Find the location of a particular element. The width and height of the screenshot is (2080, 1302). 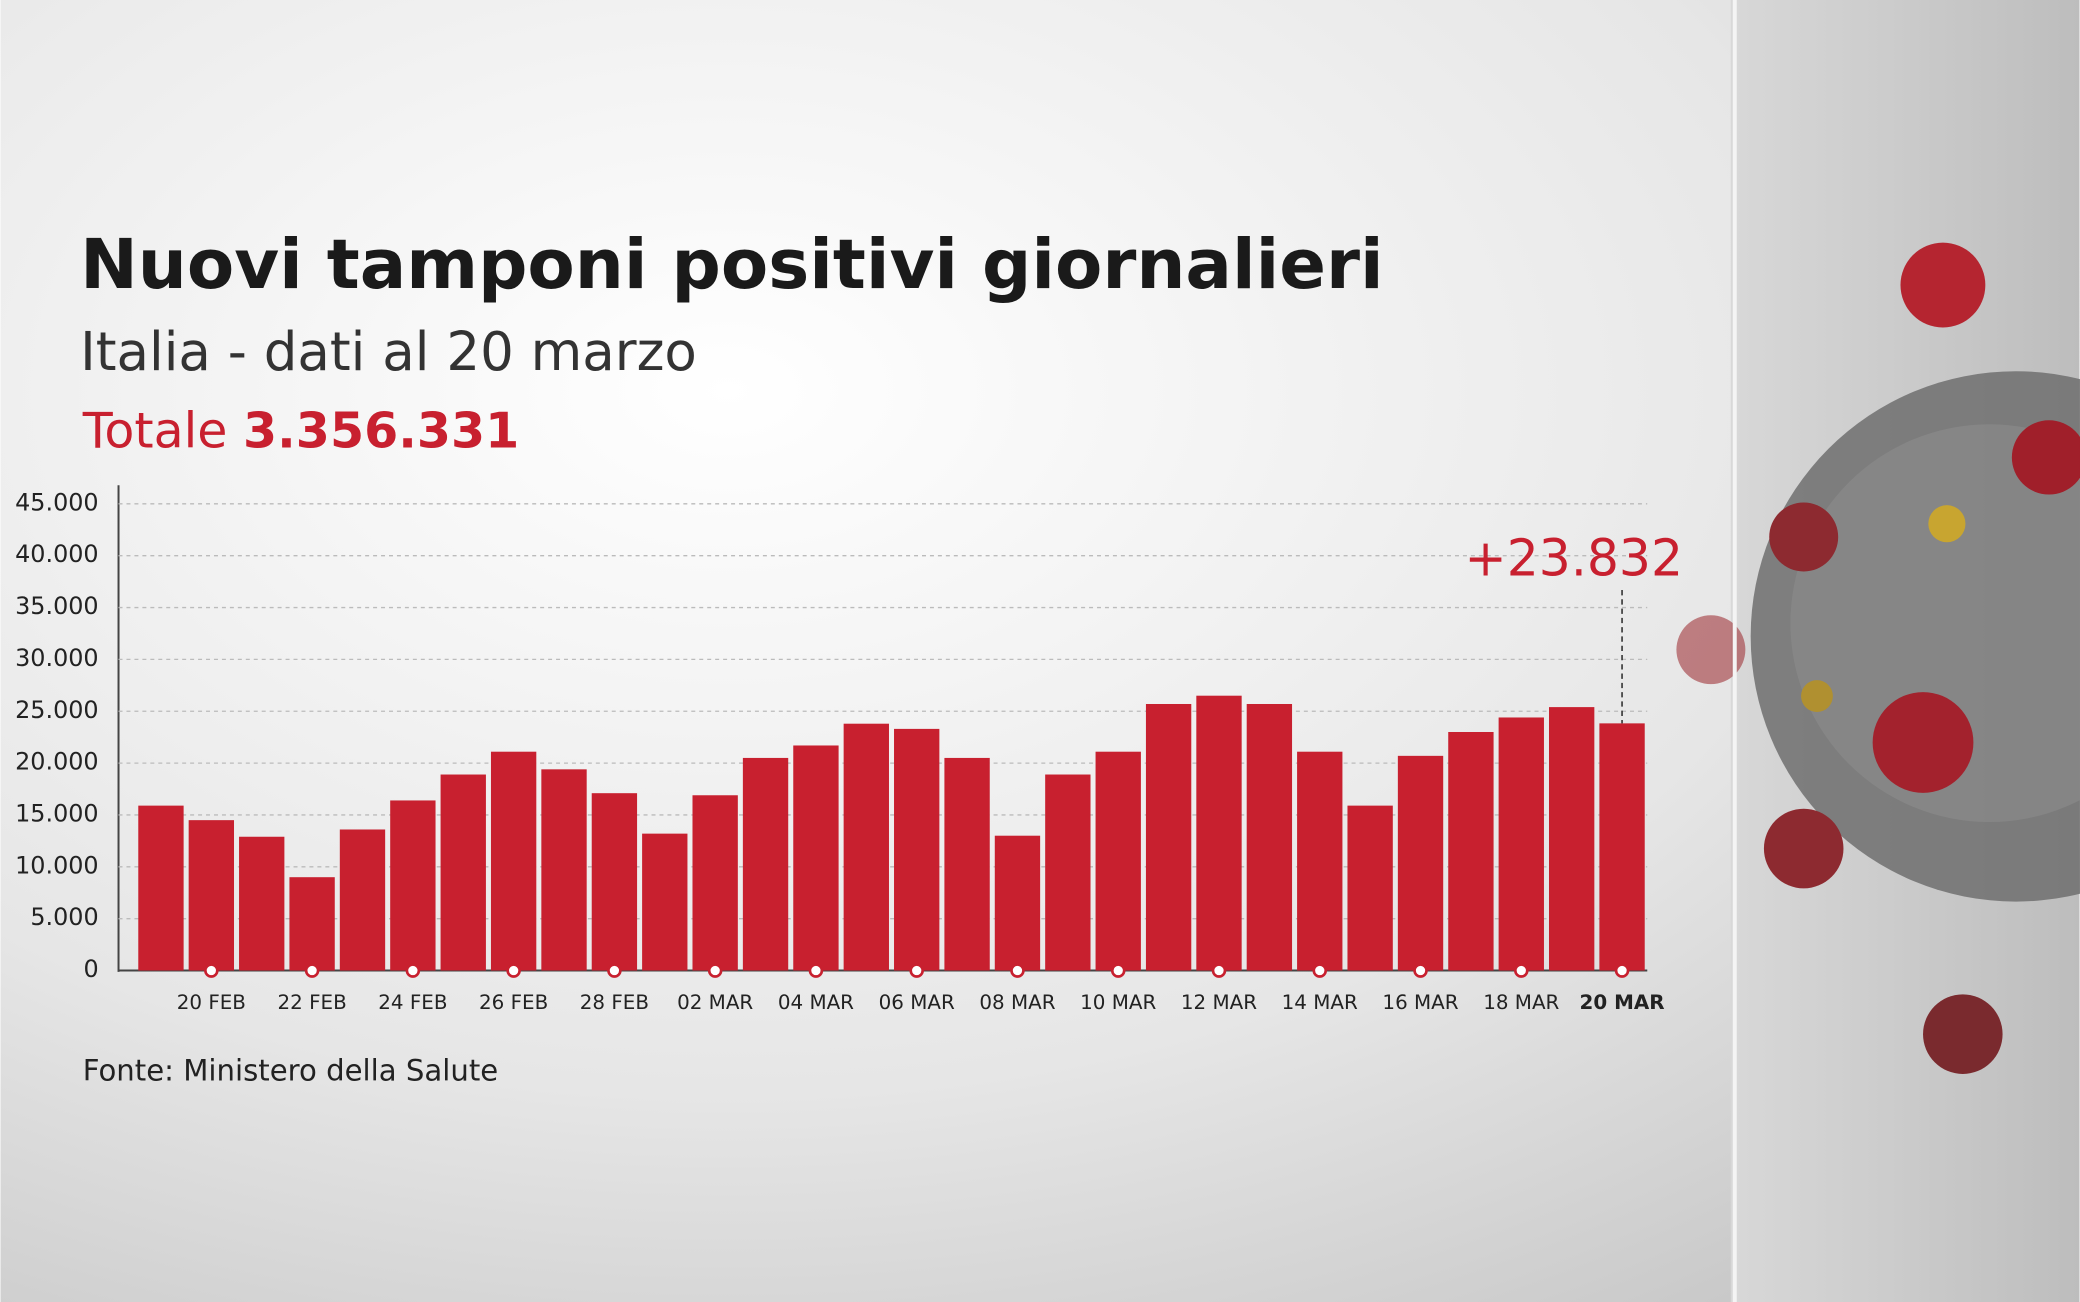

y-tick-label: 35.000 is located at coordinates (56, 606).